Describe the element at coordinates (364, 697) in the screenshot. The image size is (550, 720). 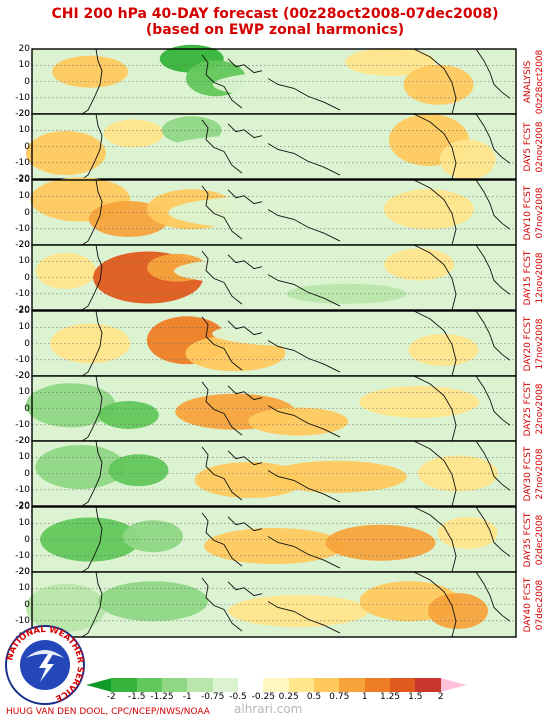
I see `color-scale-label: 1` at that location.